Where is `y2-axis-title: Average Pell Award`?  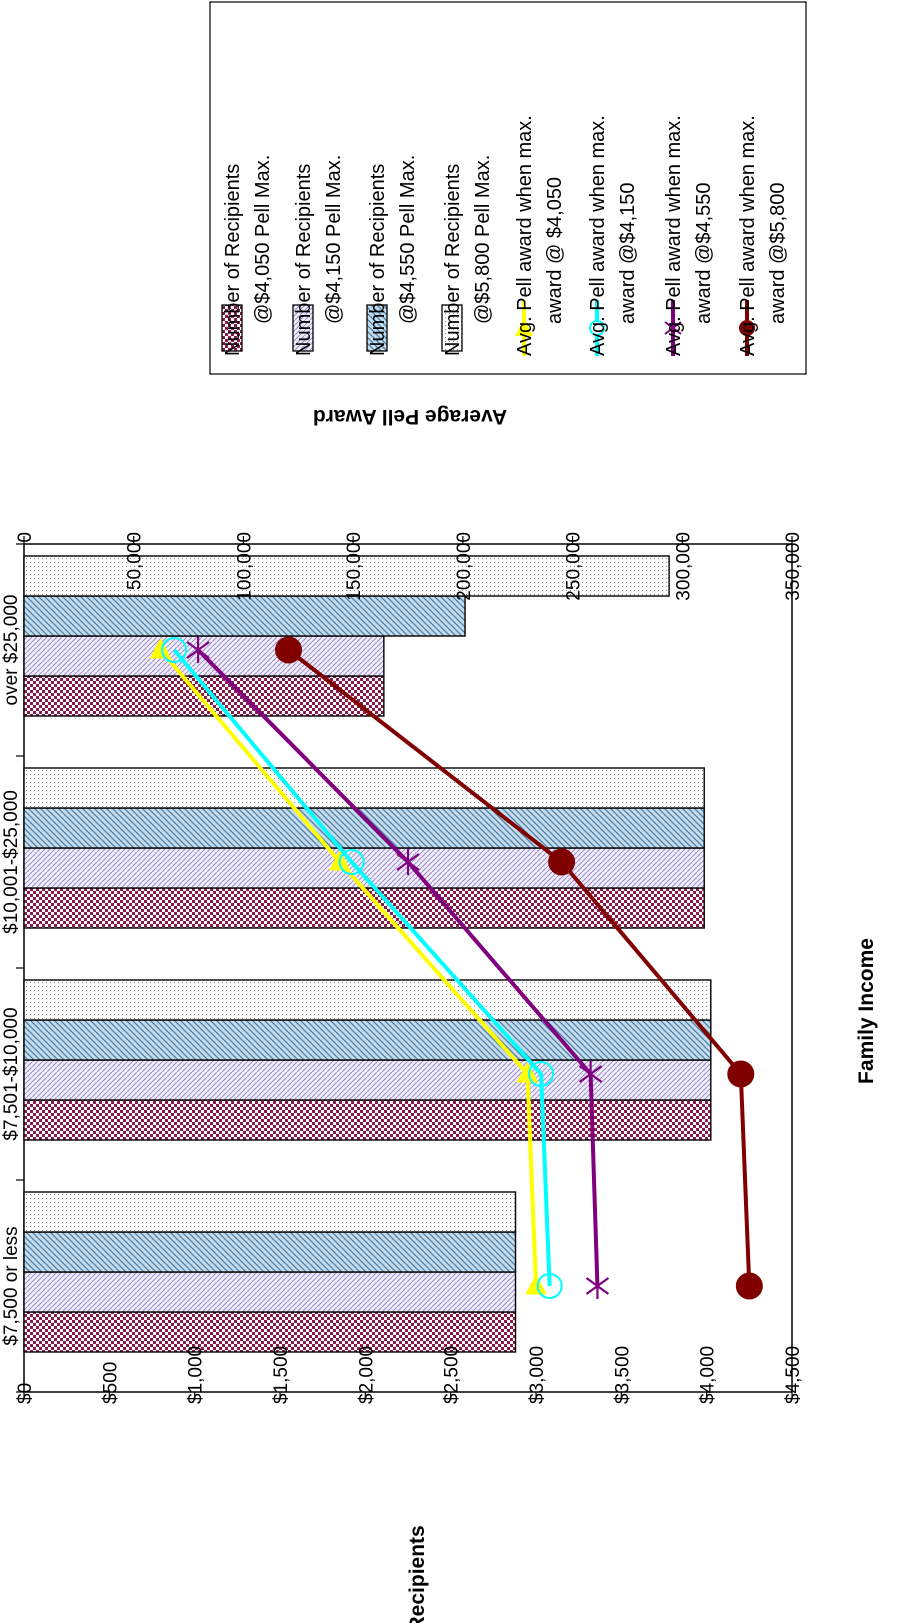
y2-axis-title: Average Pell Award is located at coordinates (410, 416).